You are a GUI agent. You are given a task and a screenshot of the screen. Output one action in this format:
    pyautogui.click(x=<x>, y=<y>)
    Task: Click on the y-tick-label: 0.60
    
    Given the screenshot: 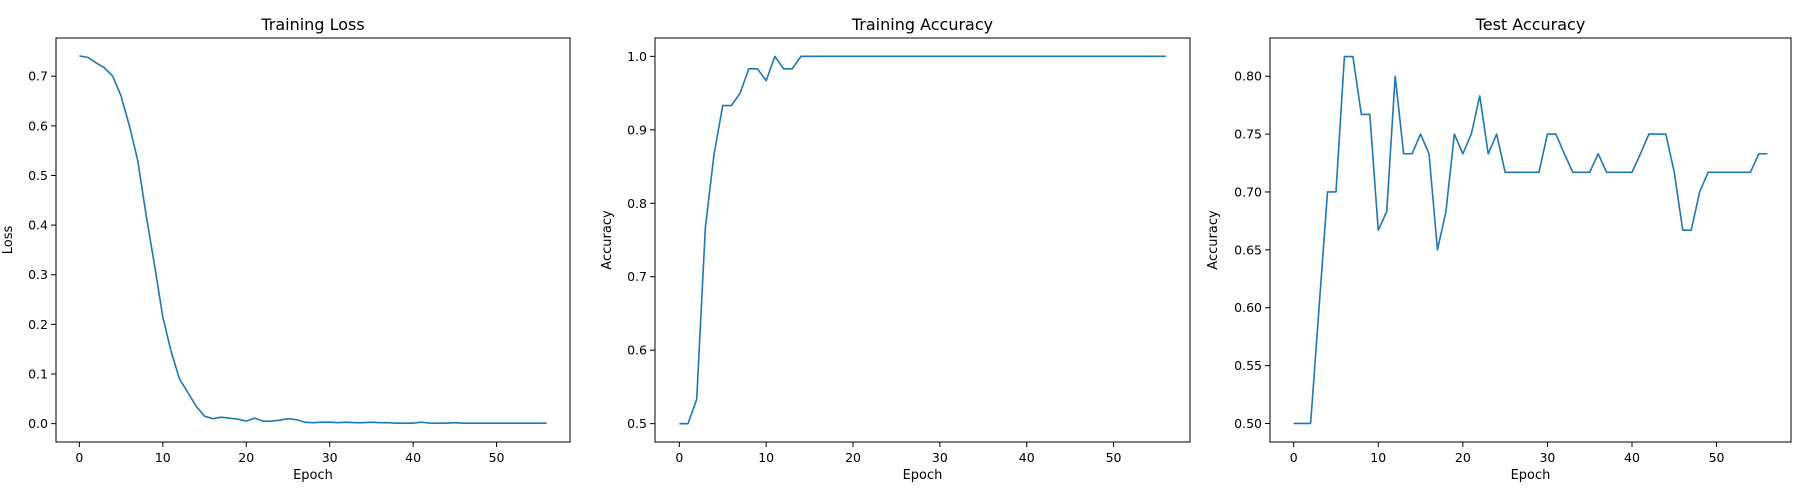 What is the action you would take?
    pyautogui.click(x=1248, y=307)
    